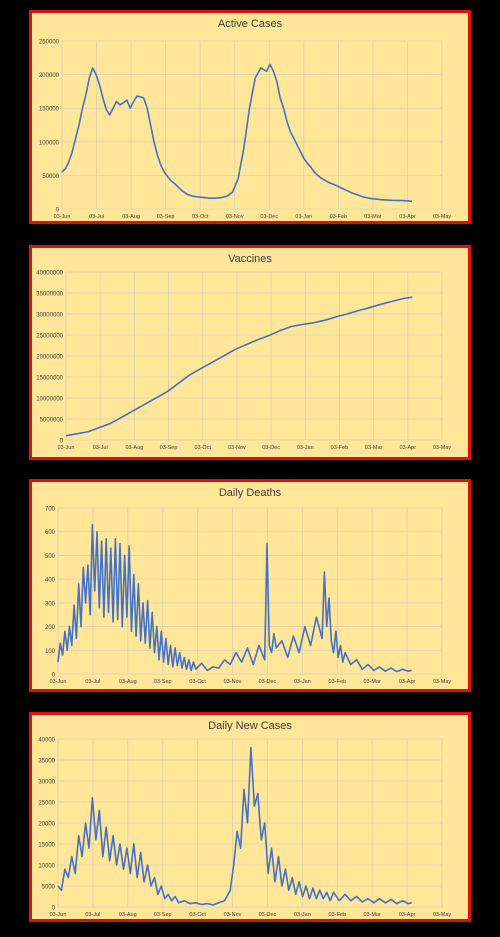  Describe the element at coordinates (49, 295) in the screenshot. I see `y-tick-label: 35000000` at that location.